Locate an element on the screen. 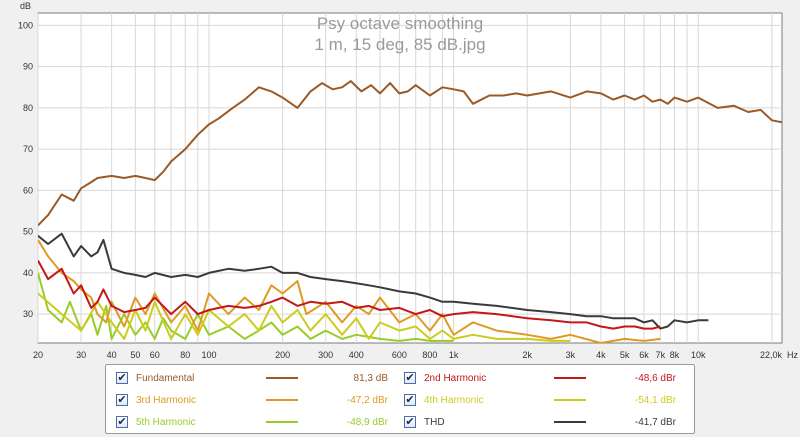  y-tick-label: 90 is located at coordinates (28, 67).